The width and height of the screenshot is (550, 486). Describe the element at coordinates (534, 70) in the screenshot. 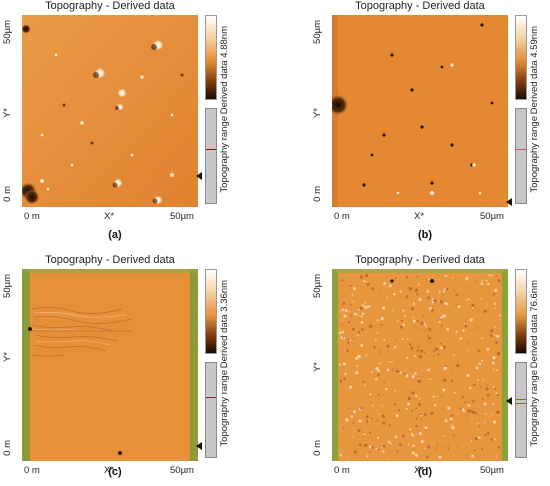

I see `colorbar-label: Derived data 4.59nm` at that location.